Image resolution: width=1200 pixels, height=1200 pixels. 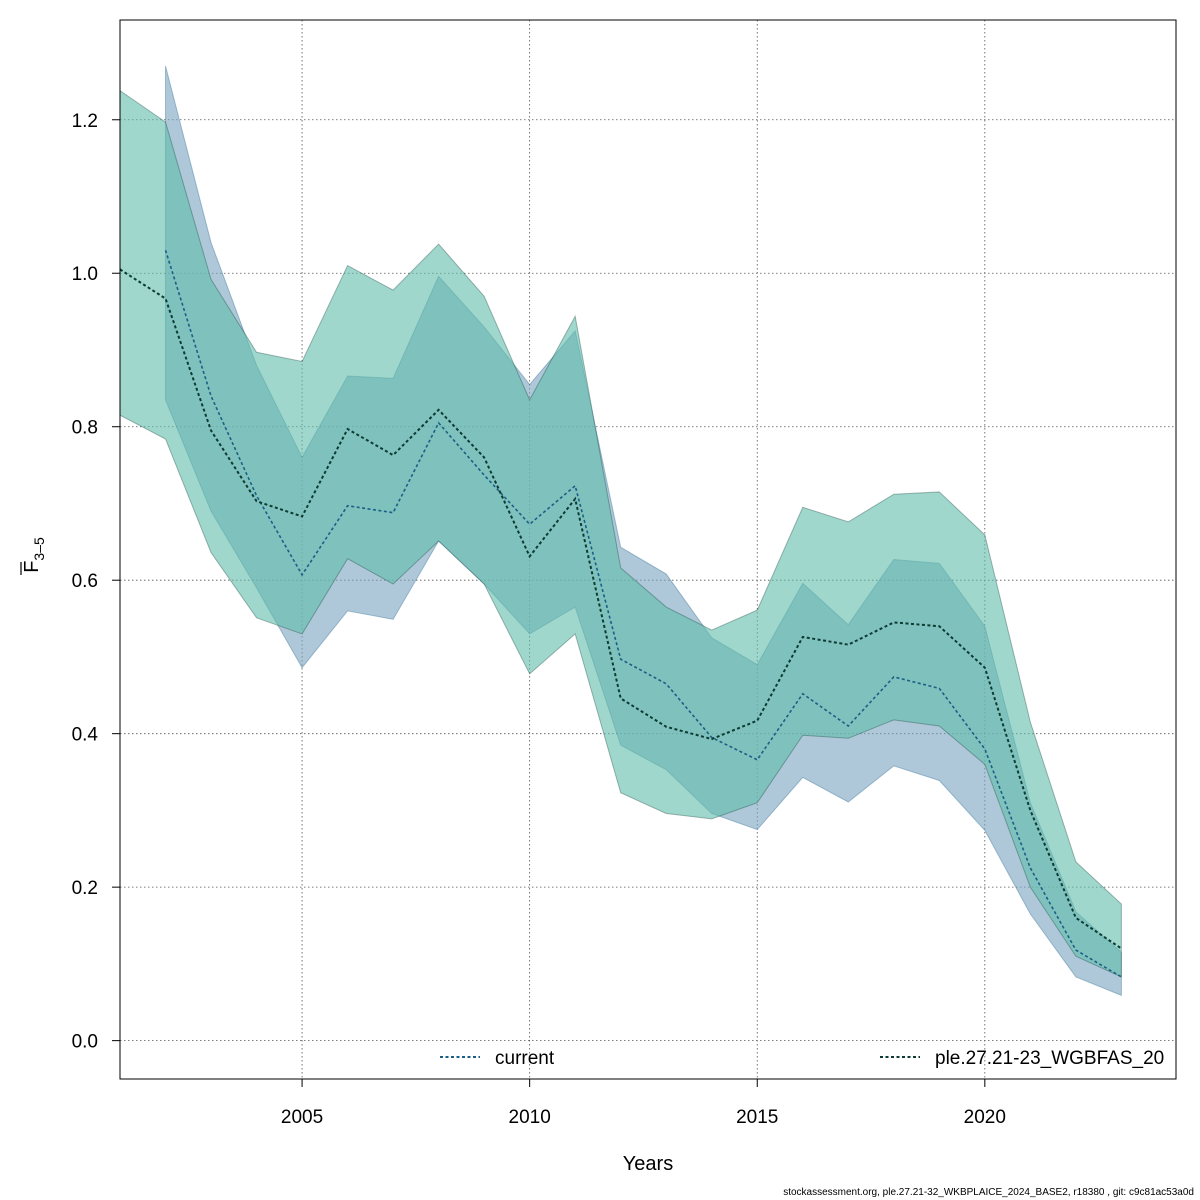 What do you see at coordinates (85, 274) in the screenshot?
I see `y-tick-label: 1.0` at bounding box center [85, 274].